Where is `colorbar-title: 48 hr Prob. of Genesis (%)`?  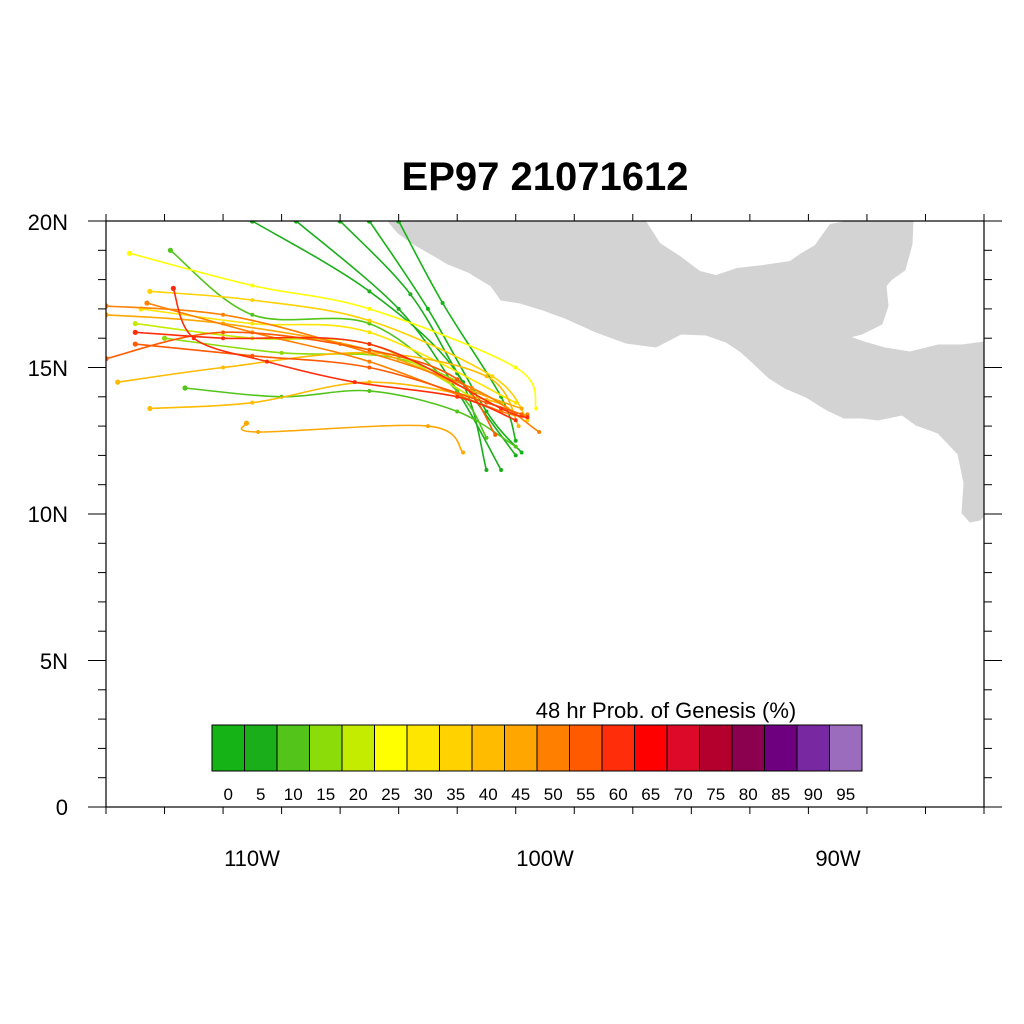 colorbar-title: 48 hr Prob. of Genesis (%) is located at coordinates (666, 710).